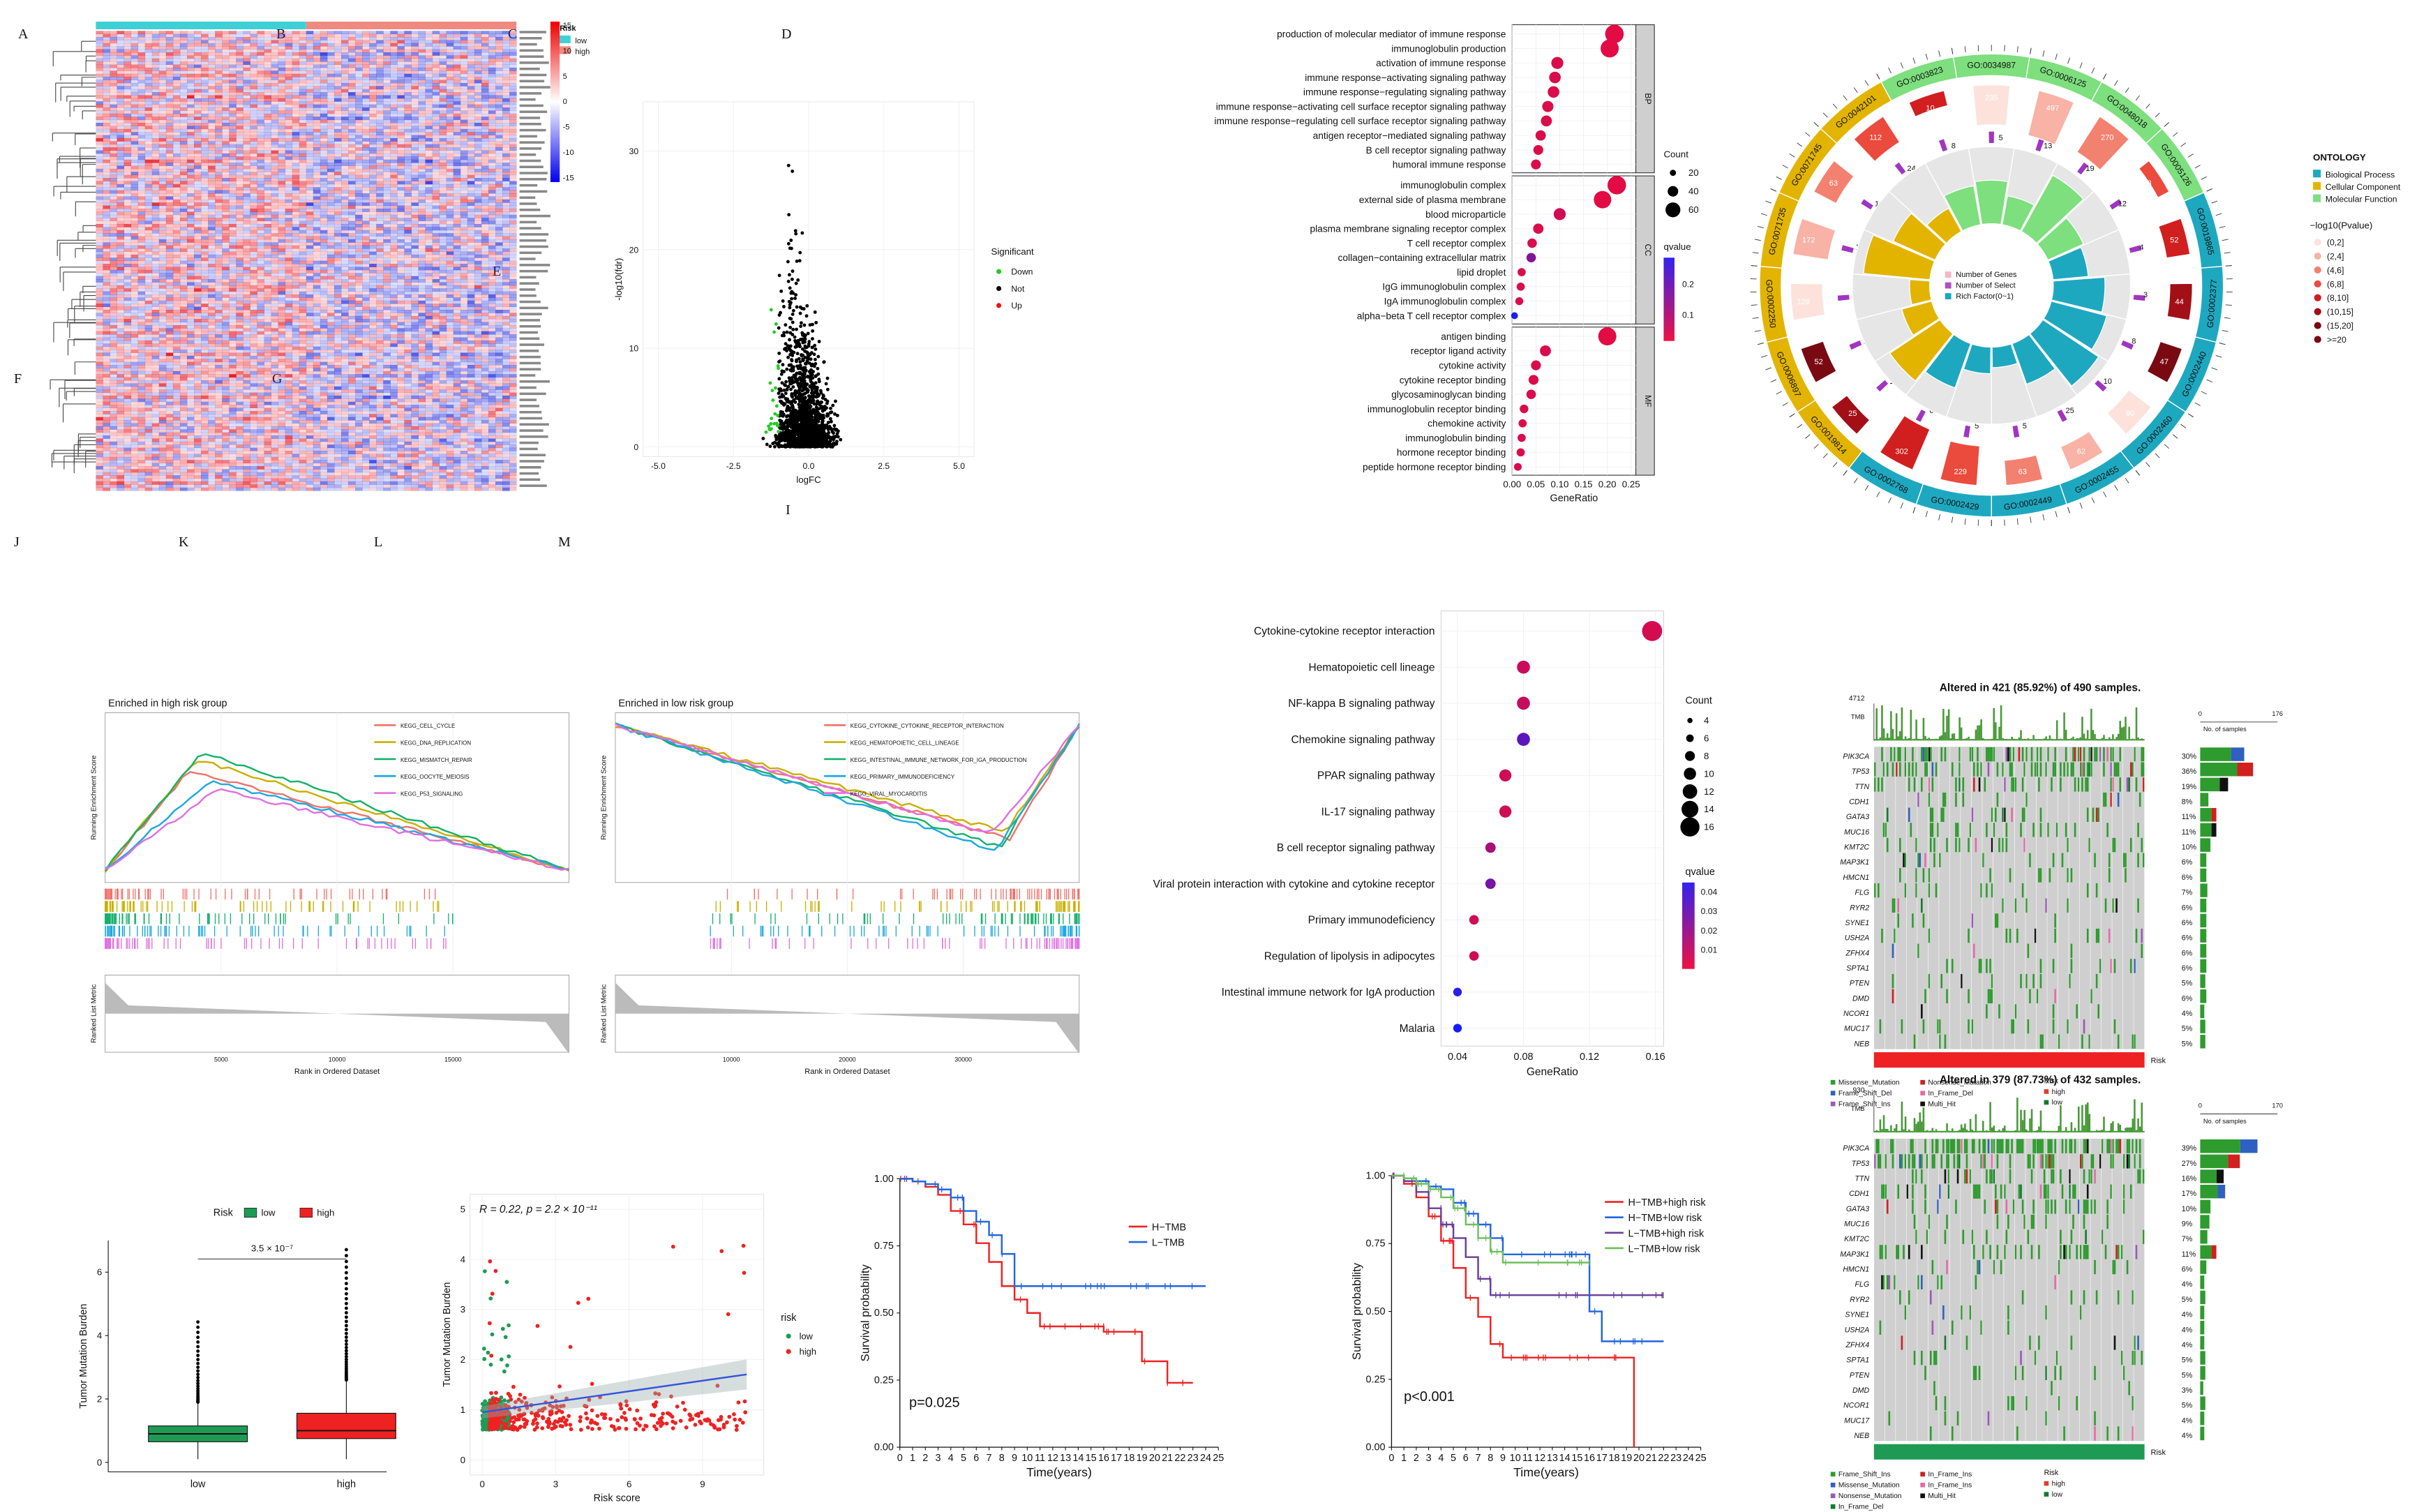  Describe the element at coordinates (306, 261) in the screenshot. I see `heatmap-cells` at that location.